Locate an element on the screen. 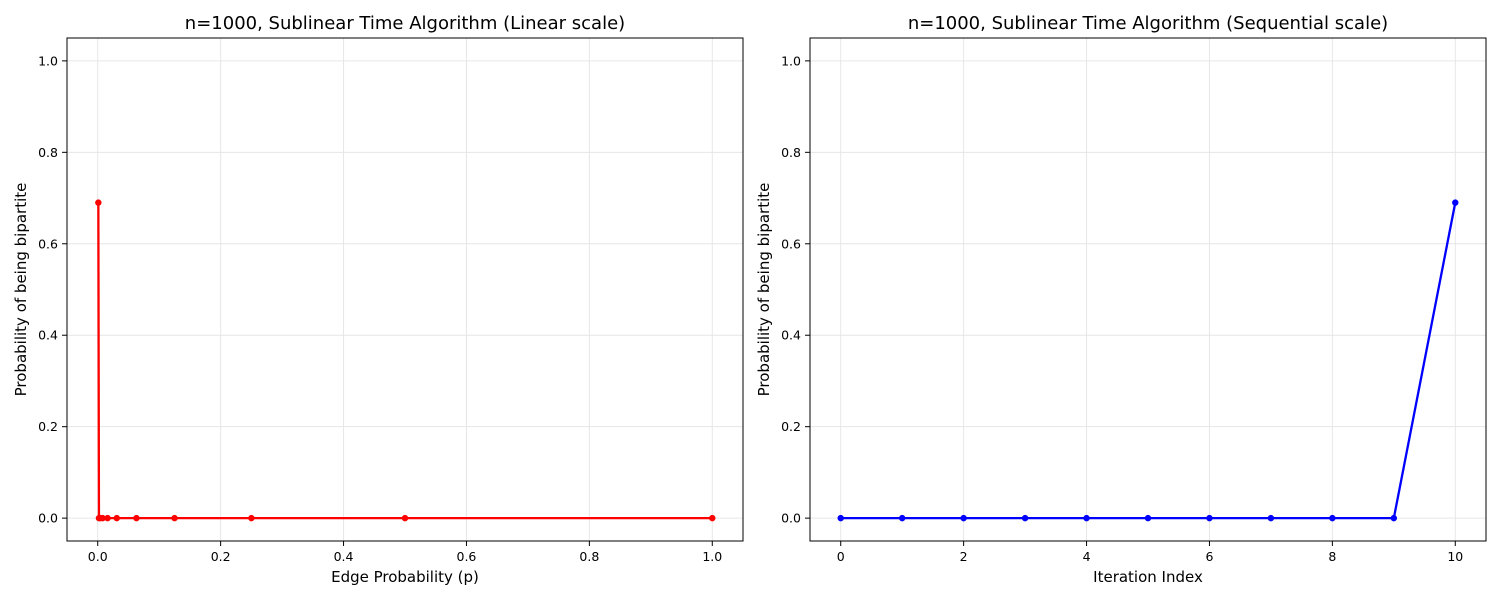 The image size is (1500, 600). x-tick-label: 0 is located at coordinates (841, 556).